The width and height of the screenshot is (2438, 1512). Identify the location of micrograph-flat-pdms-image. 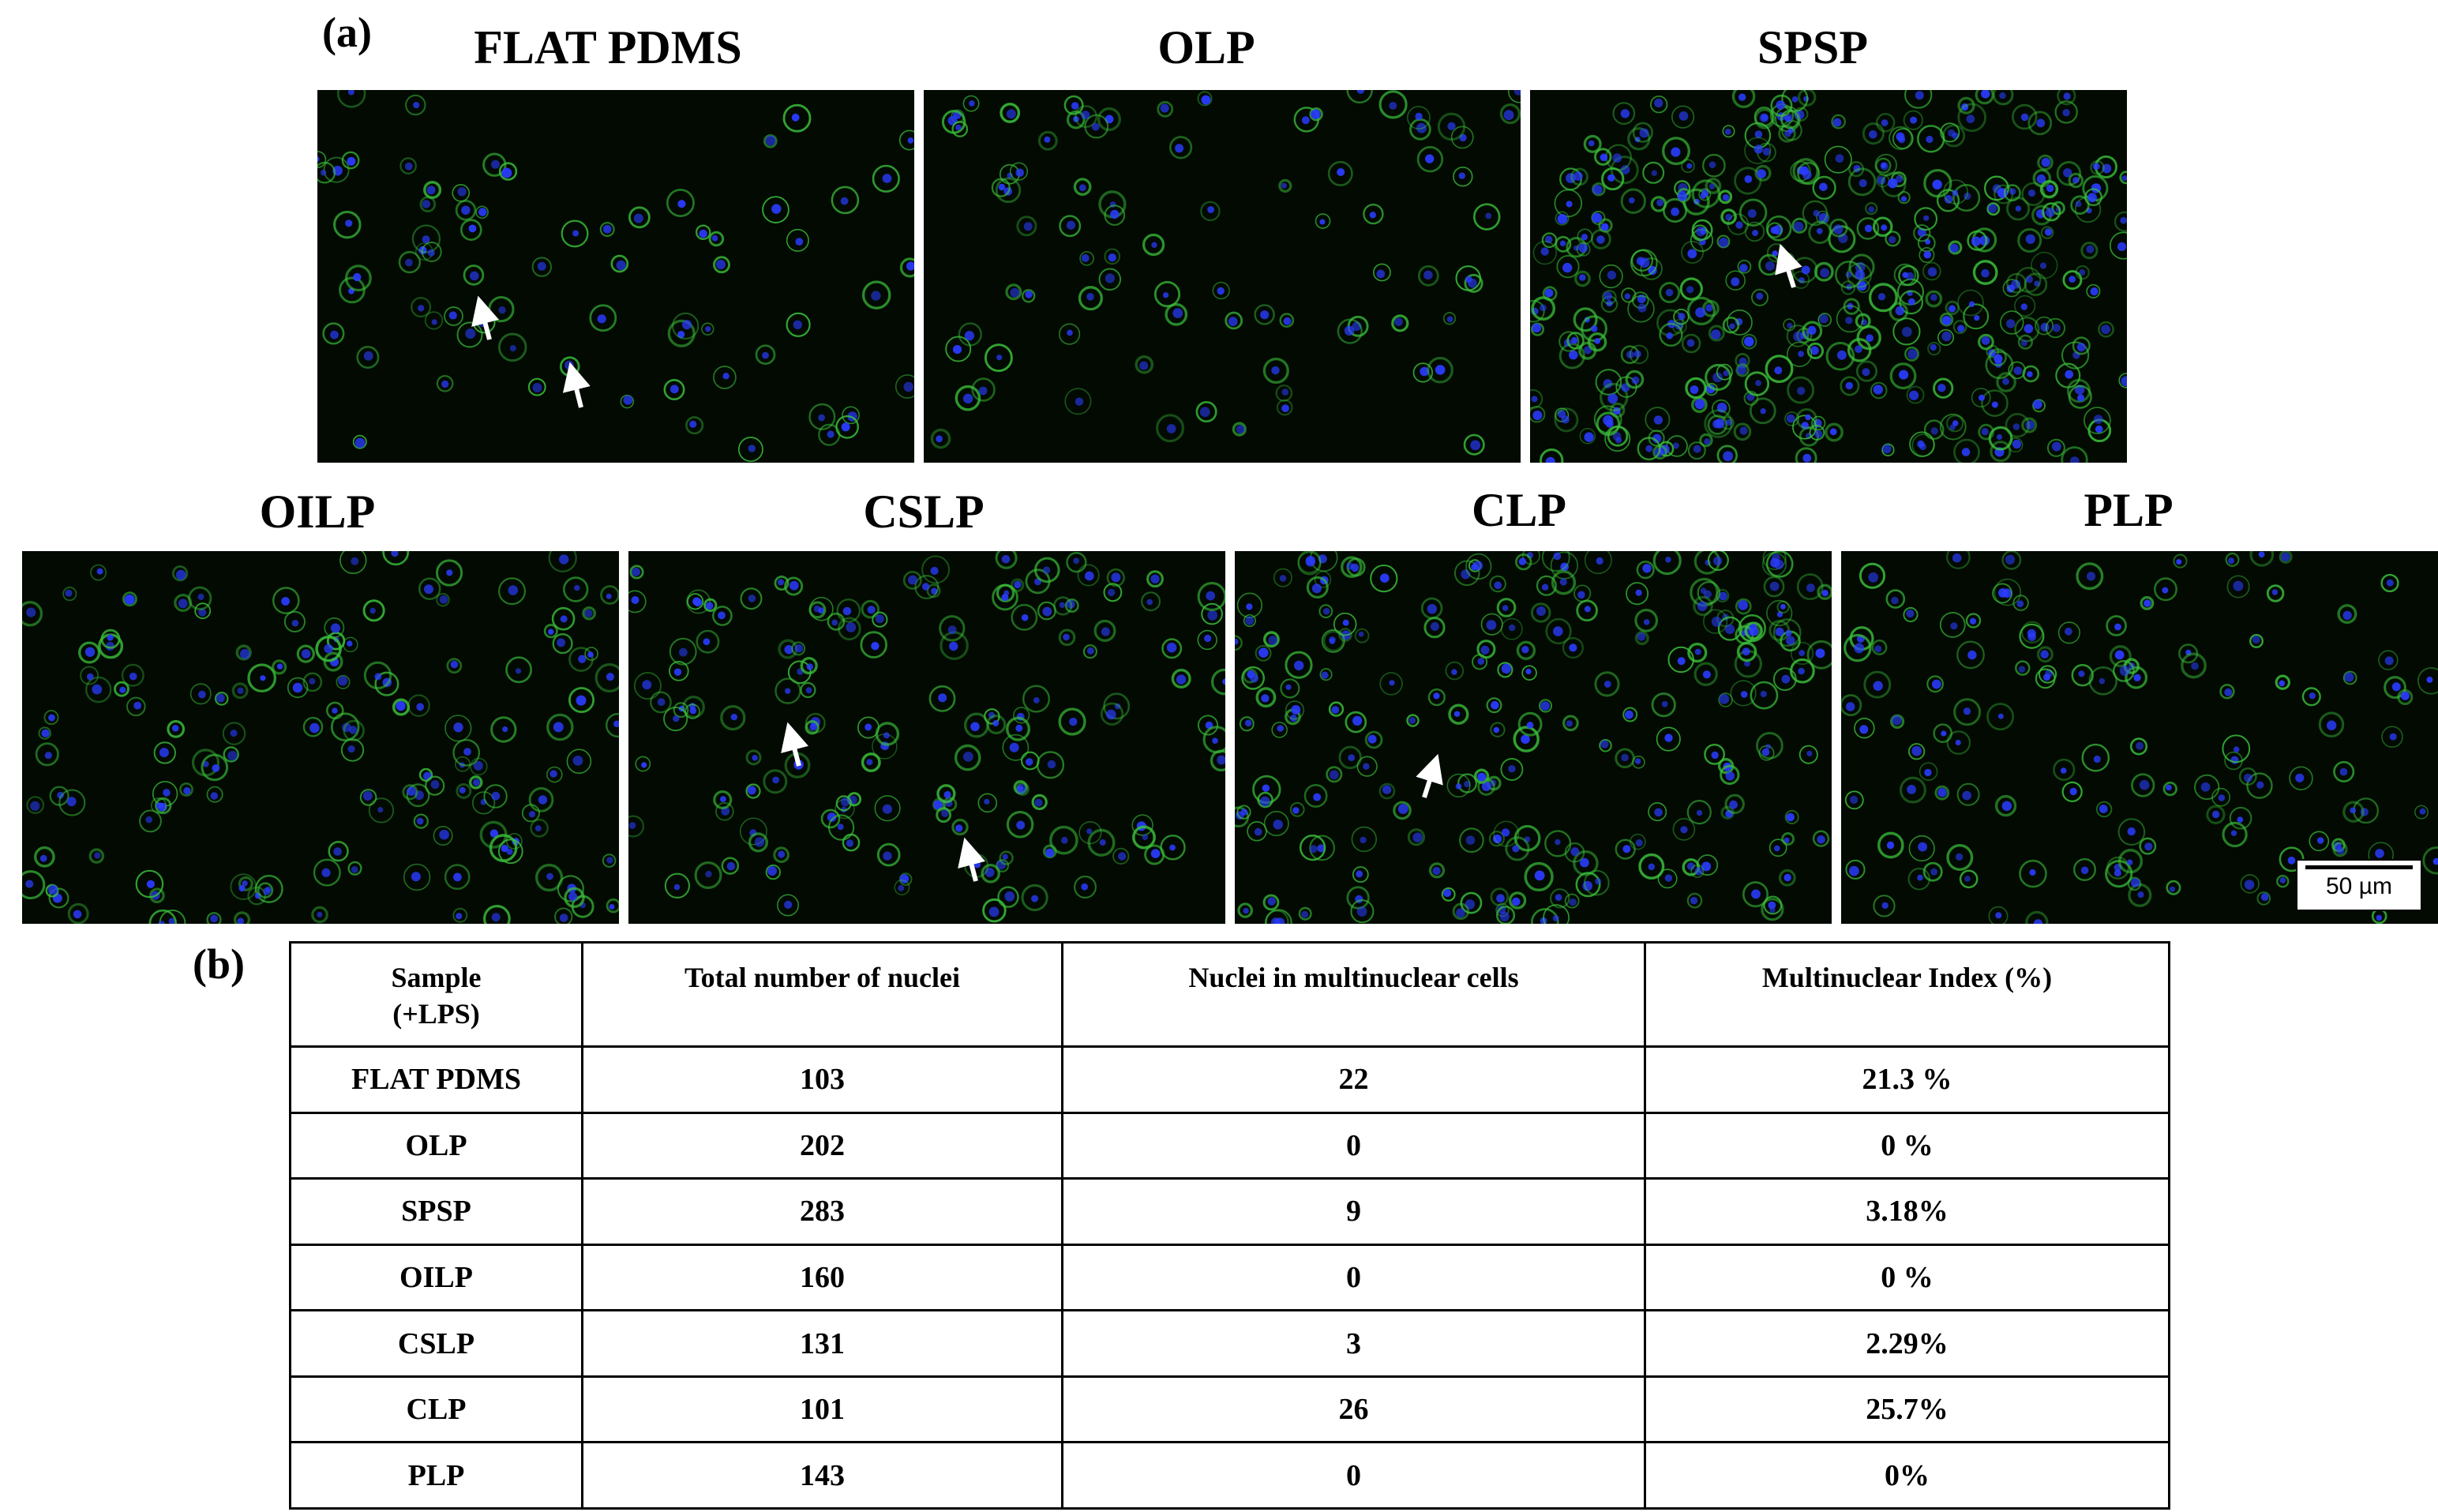
(616, 276).